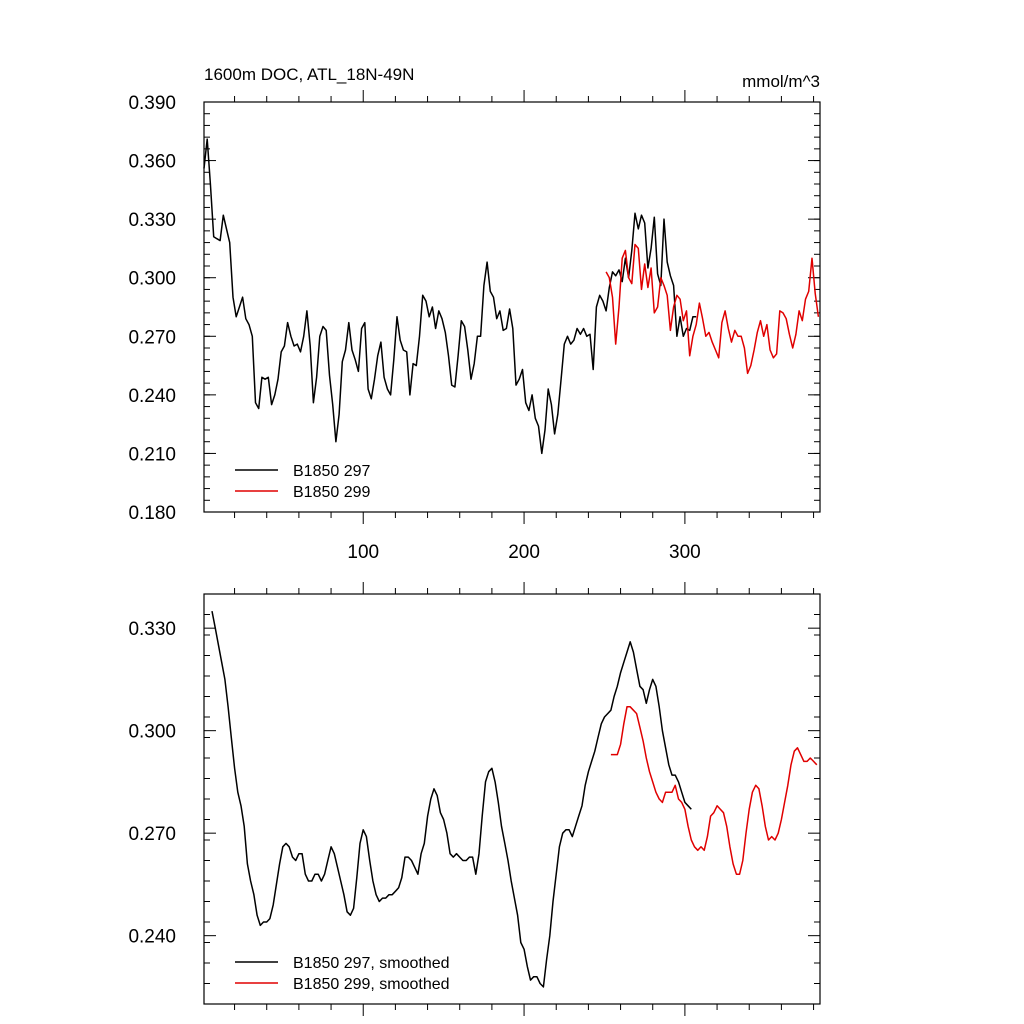 This screenshot has width=1024, height=1024. What do you see at coordinates (303, 482) in the screenshot?
I see `legend-top: B1850 297 B1850 299` at bounding box center [303, 482].